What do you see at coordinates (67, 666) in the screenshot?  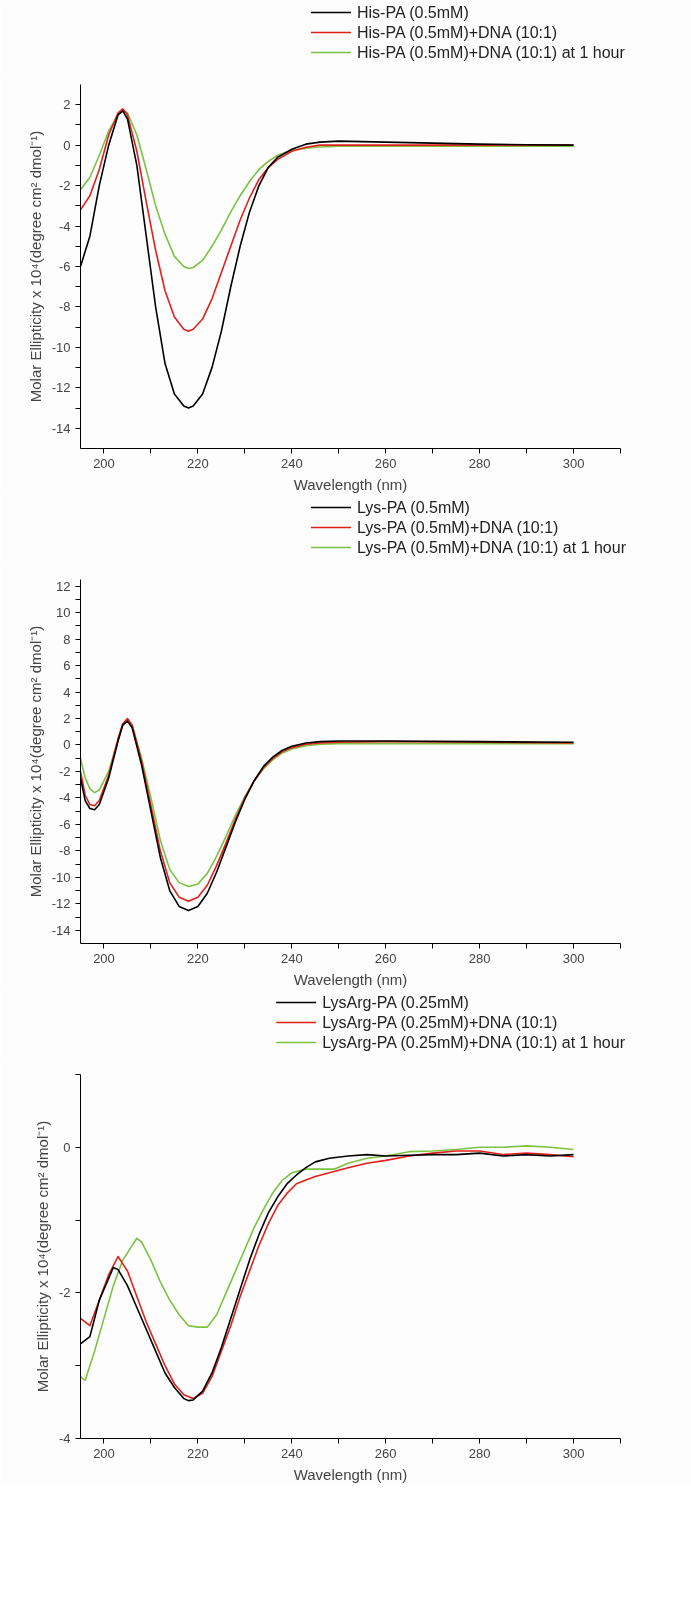 I see `y-tick-label: 6` at bounding box center [67, 666].